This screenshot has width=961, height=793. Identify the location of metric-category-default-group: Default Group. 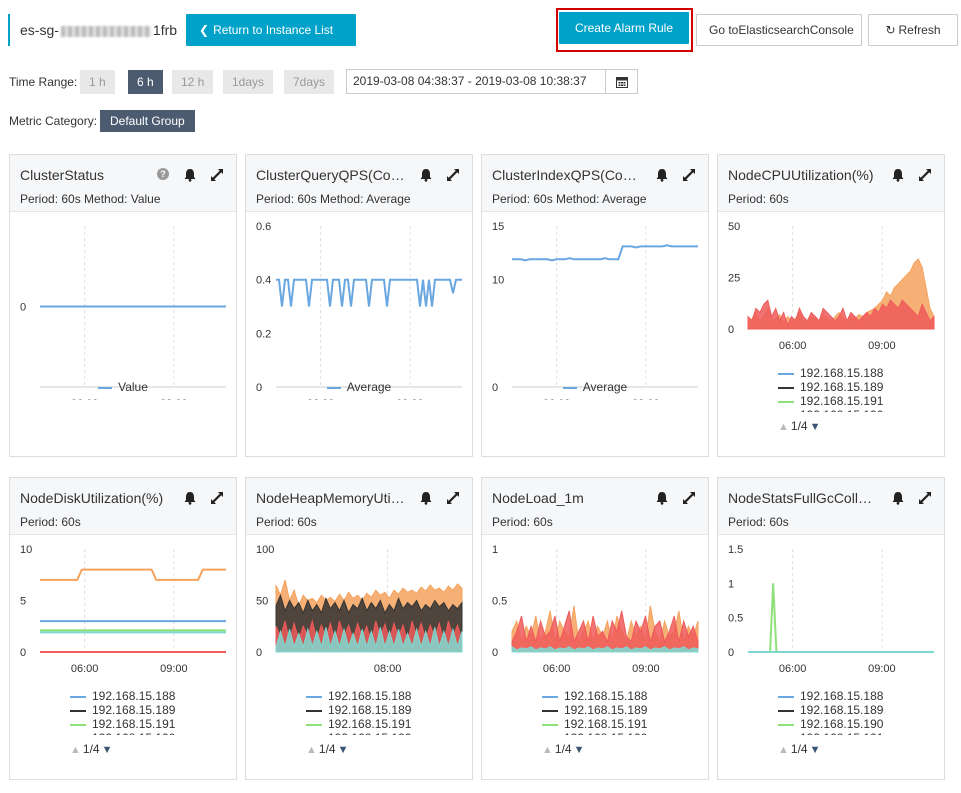
(147, 121).